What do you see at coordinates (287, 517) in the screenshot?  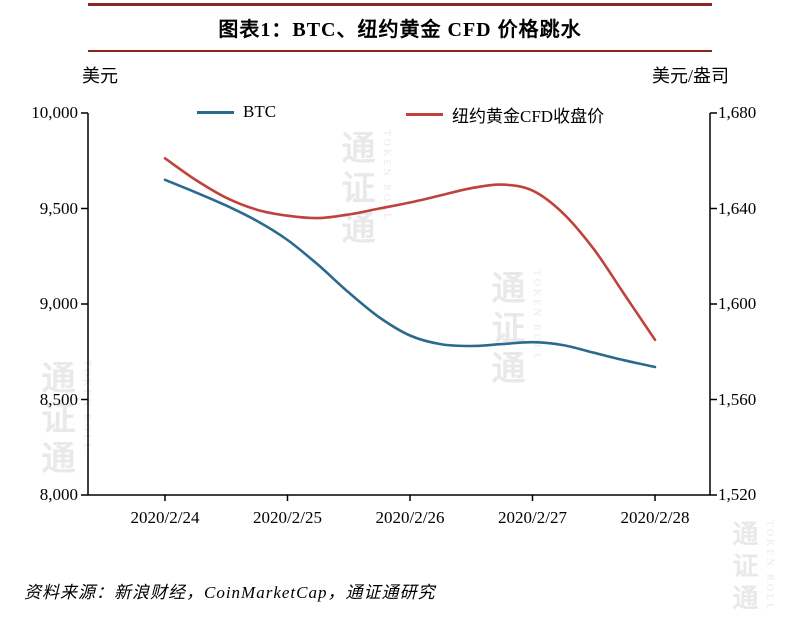 I see `x-axis-tick-label: 2020/2/25` at bounding box center [287, 517].